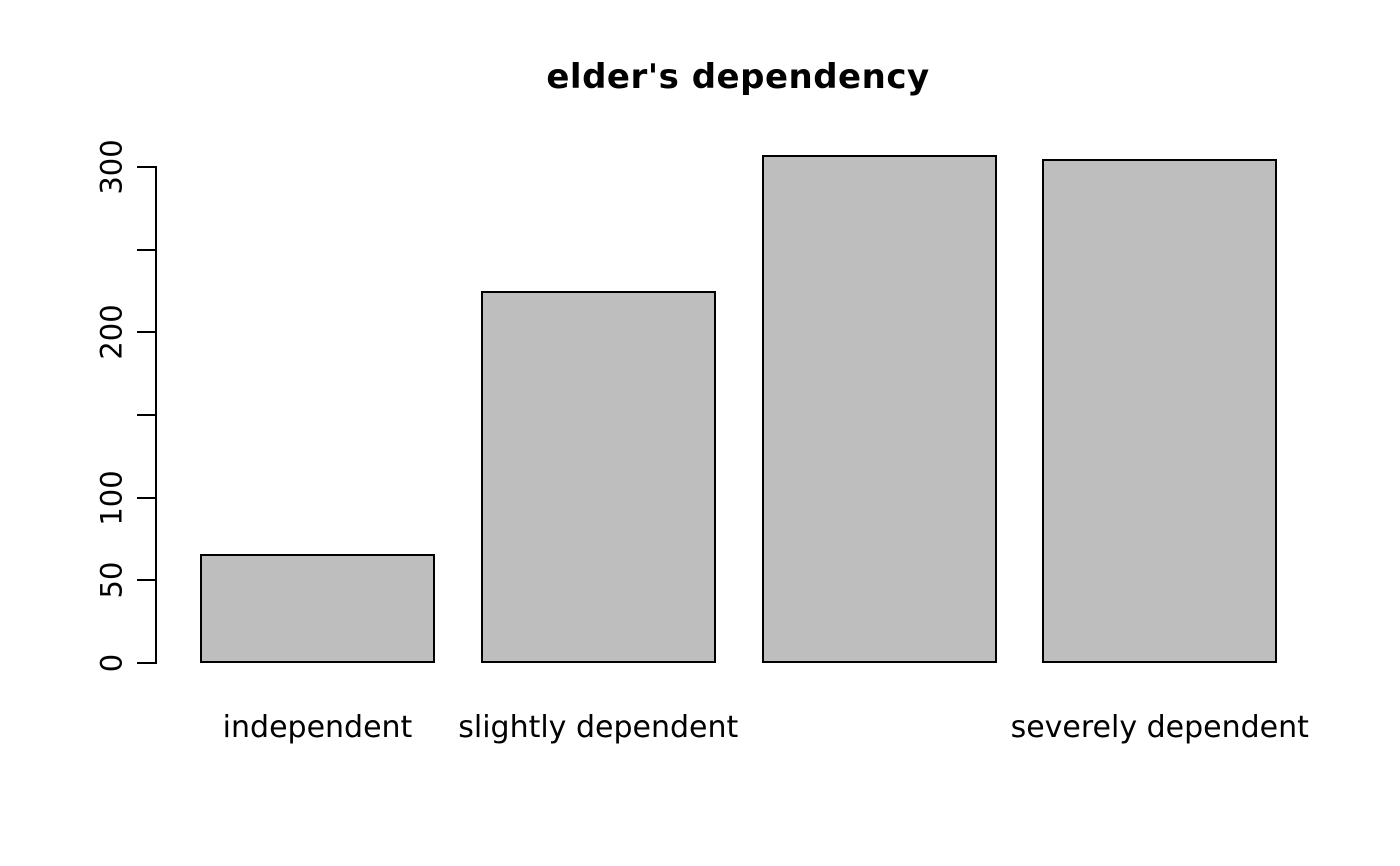 This screenshot has width=1400, height=866. What do you see at coordinates (738, 77) in the screenshot?
I see `chart-title: elder's dependency` at bounding box center [738, 77].